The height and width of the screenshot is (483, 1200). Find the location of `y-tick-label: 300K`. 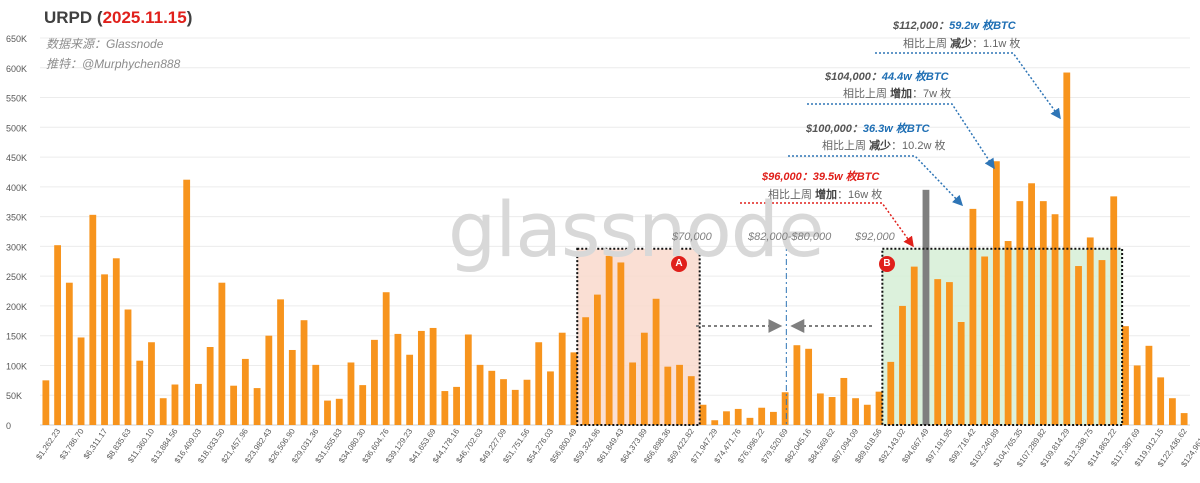

y-tick-label: 300K is located at coordinates (16, 247).